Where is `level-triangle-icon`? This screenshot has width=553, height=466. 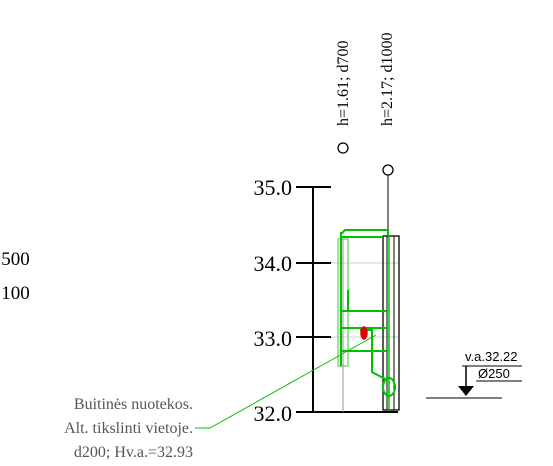
level-triangle-icon is located at coordinates (466, 391).